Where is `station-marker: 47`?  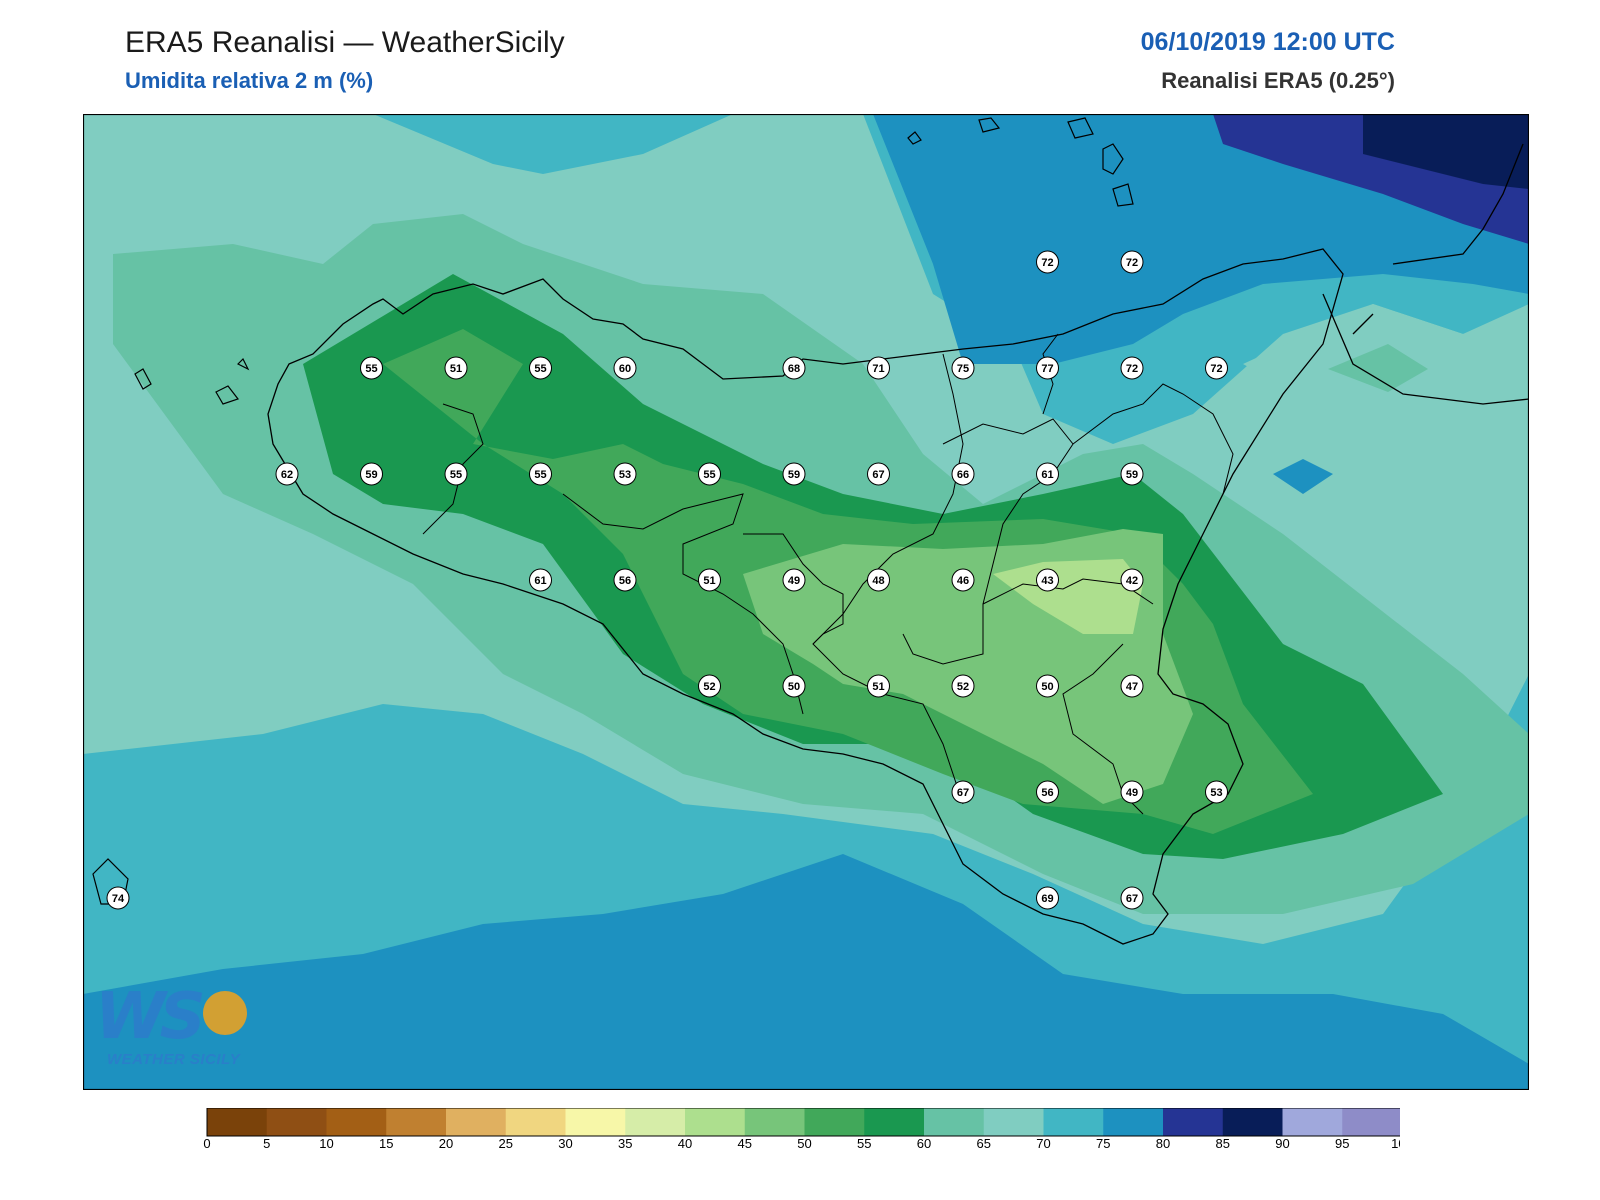
station-marker: 47 is located at coordinates (1132, 686).